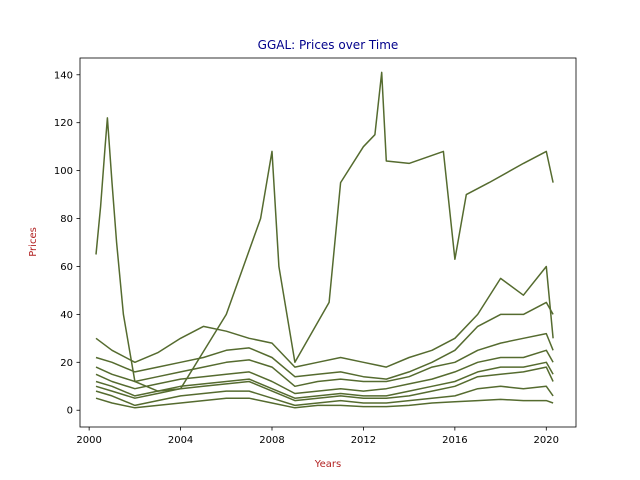 Image resolution: width=640 pixels, height=480 pixels. What do you see at coordinates (63, 171) in the screenshot?
I see `y-tick-label: 100` at bounding box center [63, 171].